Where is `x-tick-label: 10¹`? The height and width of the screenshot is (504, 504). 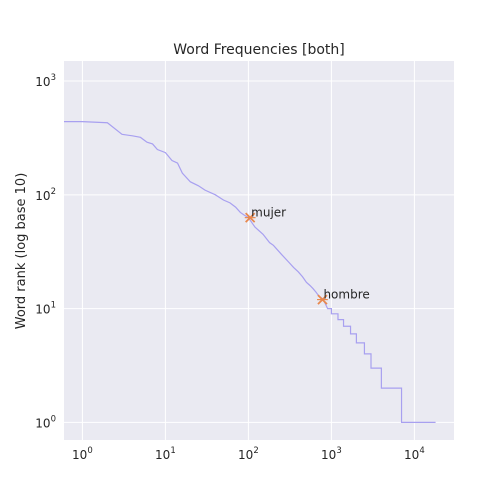 x-tick-label: 10¹ is located at coordinates (165, 454).